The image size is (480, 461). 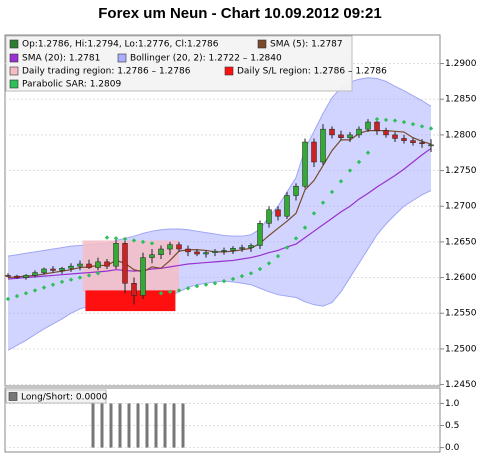 What do you see at coordinates (461, 385) in the screenshot?
I see `y-tick-label: 1.2450` at bounding box center [461, 385].